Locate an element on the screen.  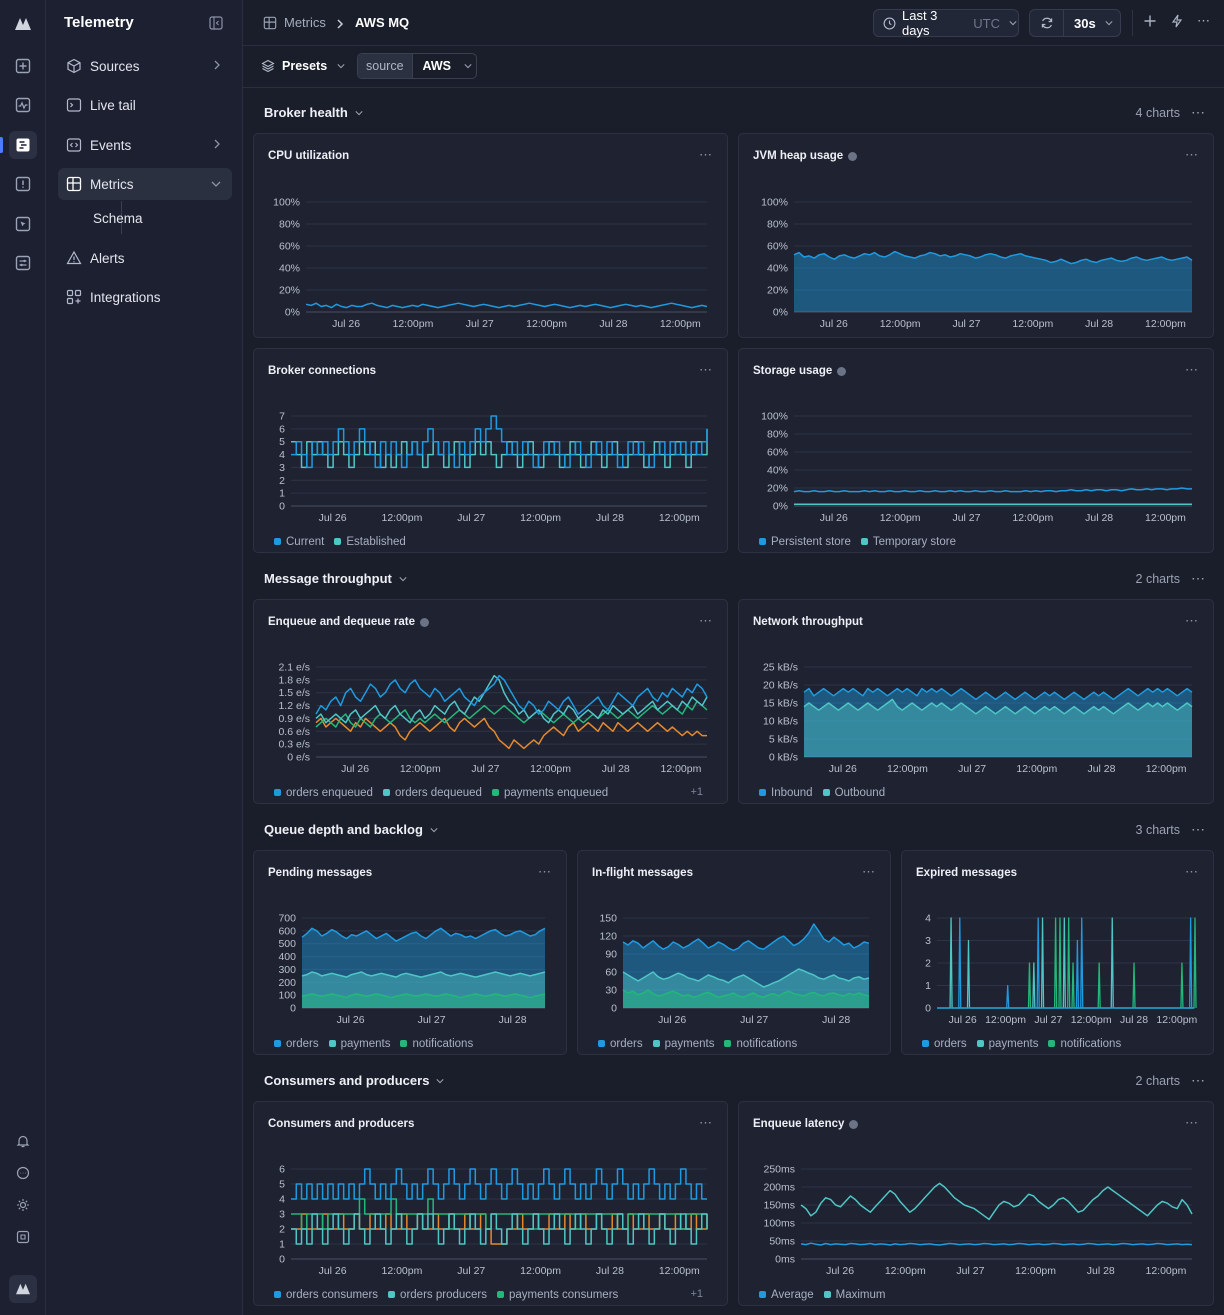
section-consumers-producers: Consumers and producers is located at coordinates (354, 1080).